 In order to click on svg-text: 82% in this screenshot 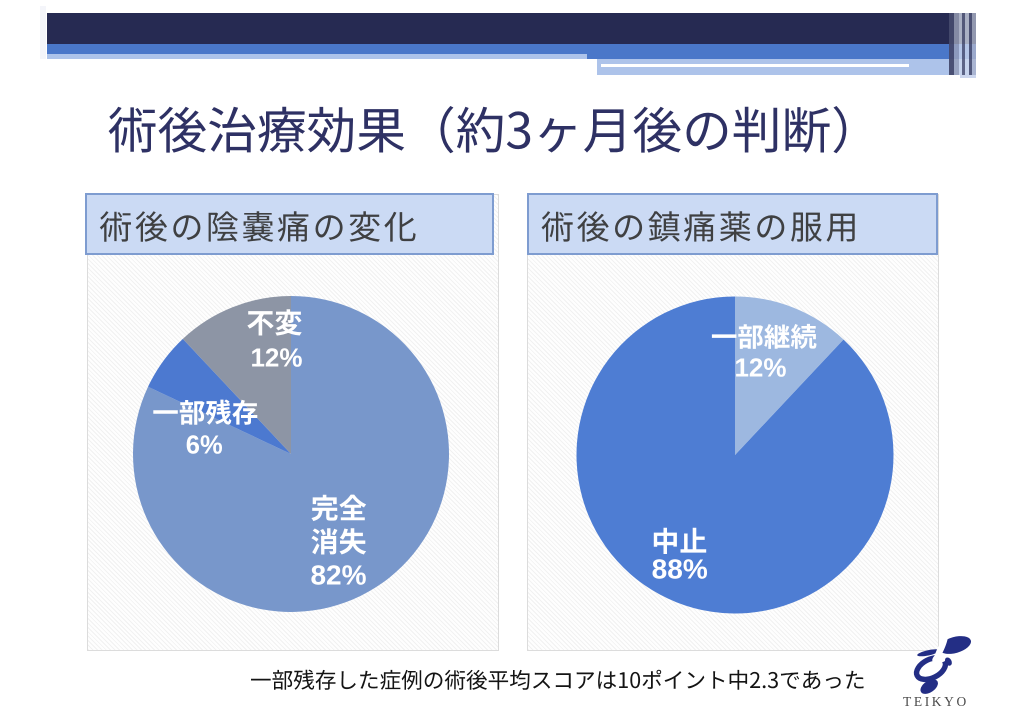, I will do `click(338, 575)`.